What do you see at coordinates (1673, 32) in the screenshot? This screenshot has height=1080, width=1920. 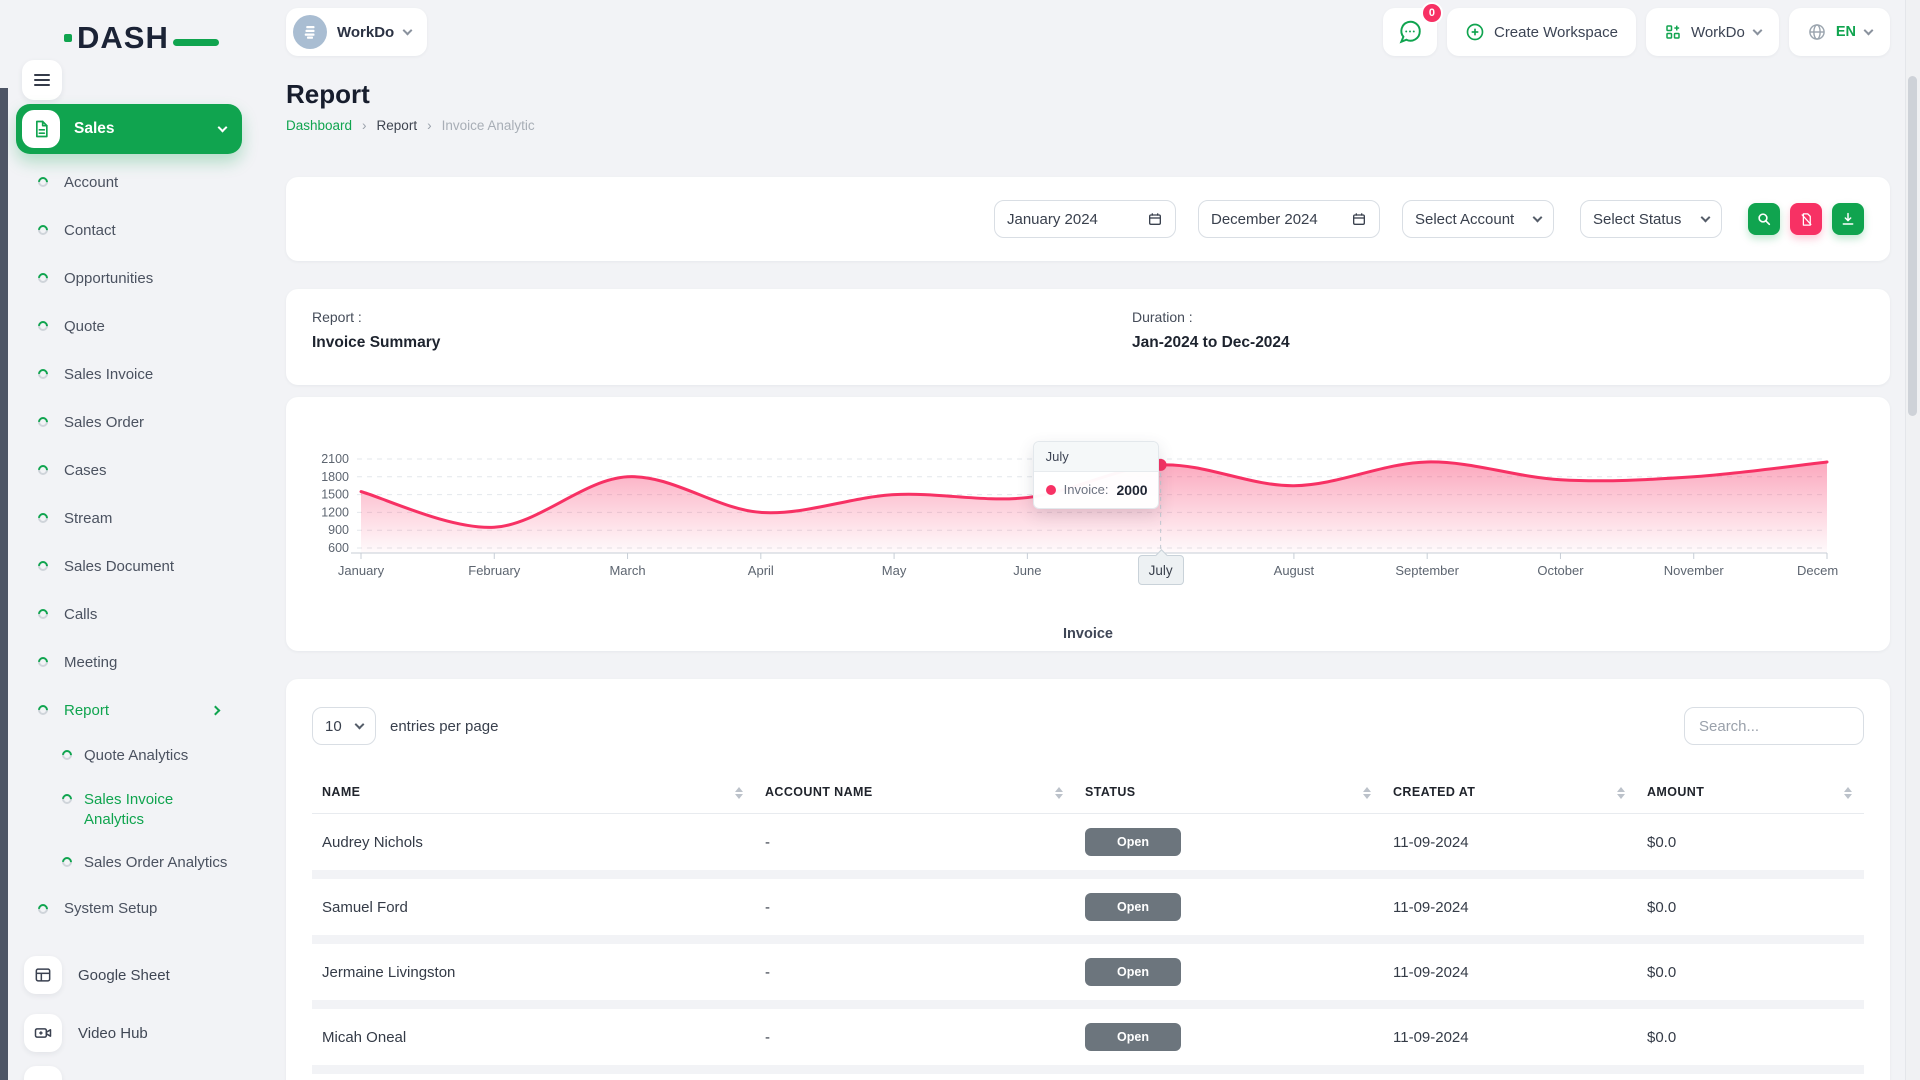 I see `grid-plus-icon` at bounding box center [1673, 32].